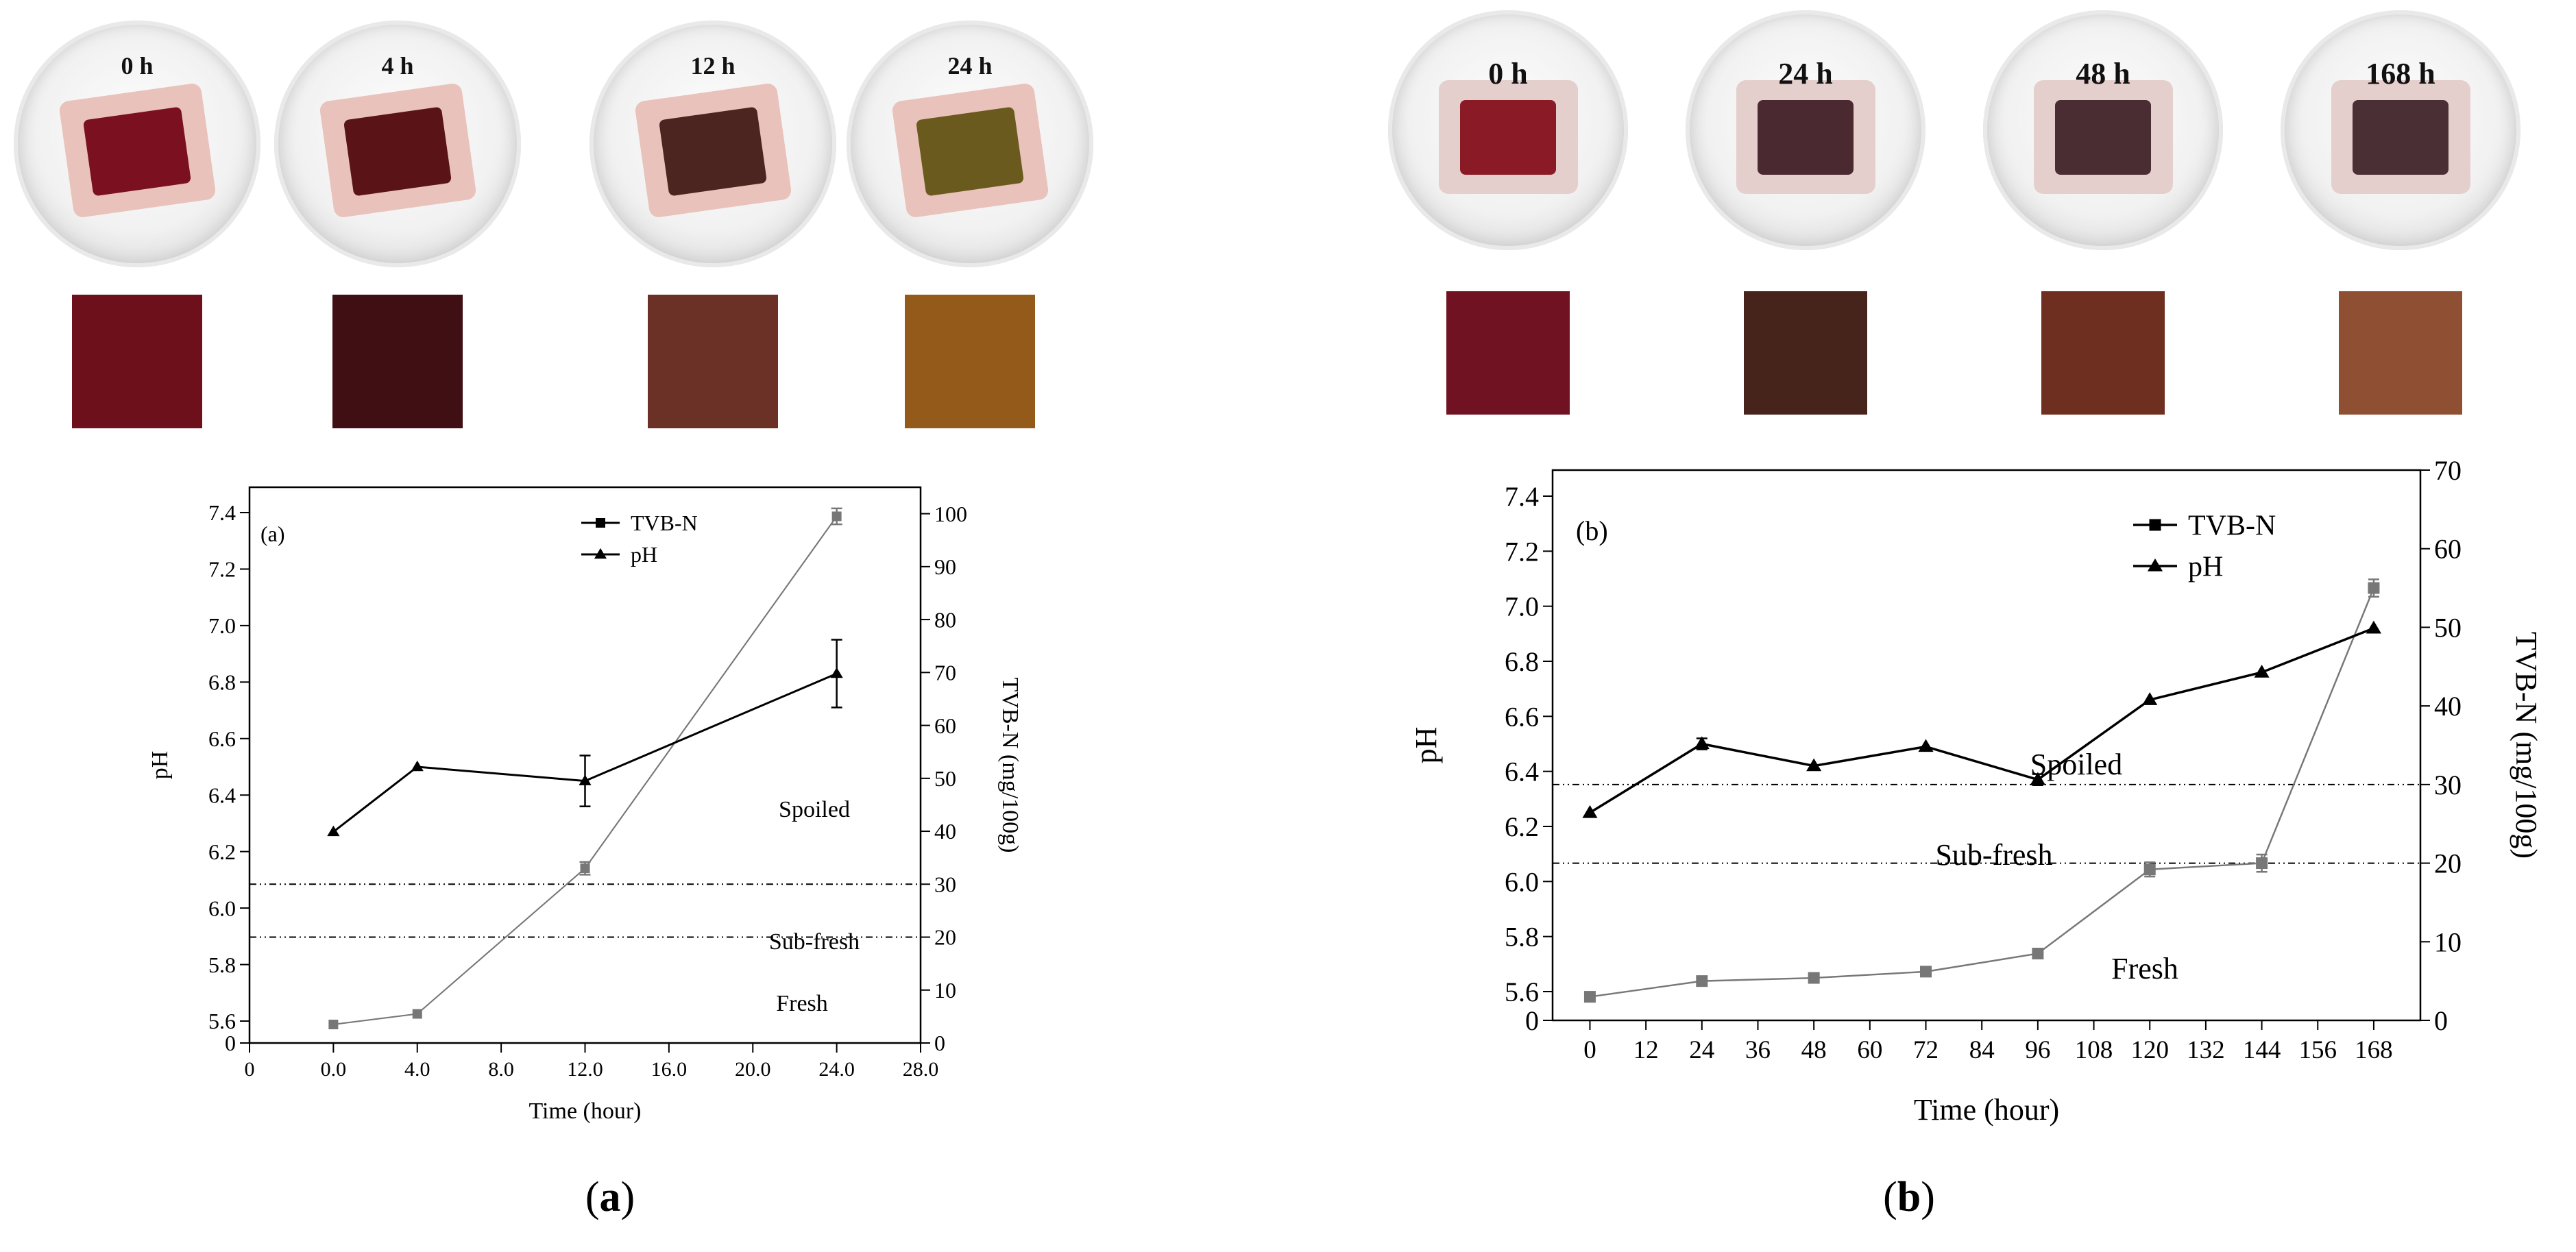 Image resolution: width=2576 pixels, height=1252 pixels. Describe the element at coordinates (1701, 1050) in the screenshot. I see `x-tick-label: 24` at that location.